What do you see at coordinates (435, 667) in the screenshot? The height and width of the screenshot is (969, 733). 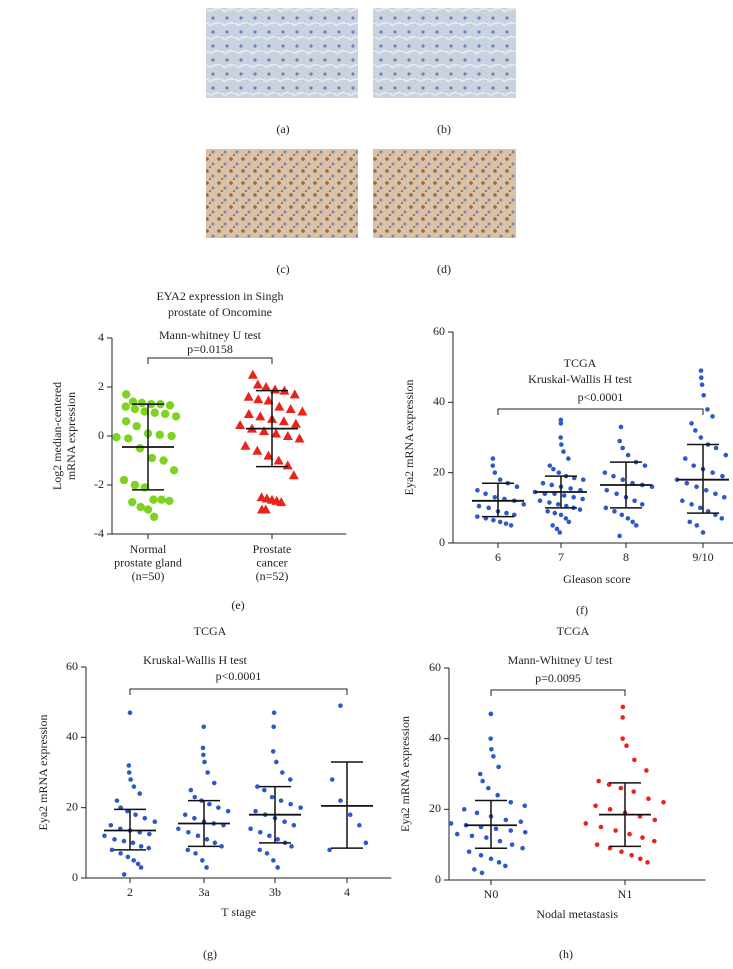 I see `y-tick-label: 60` at bounding box center [435, 667].